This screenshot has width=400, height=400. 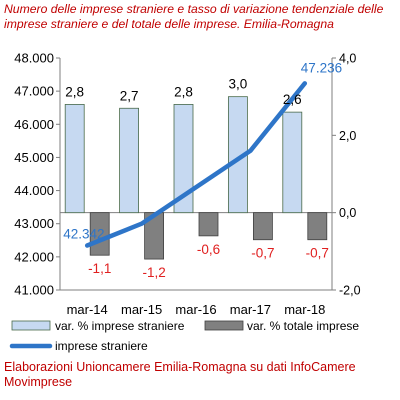 What do you see at coordinates (34, 256) in the screenshot?
I see `y-left-tick-label: 42.000` at bounding box center [34, 256].